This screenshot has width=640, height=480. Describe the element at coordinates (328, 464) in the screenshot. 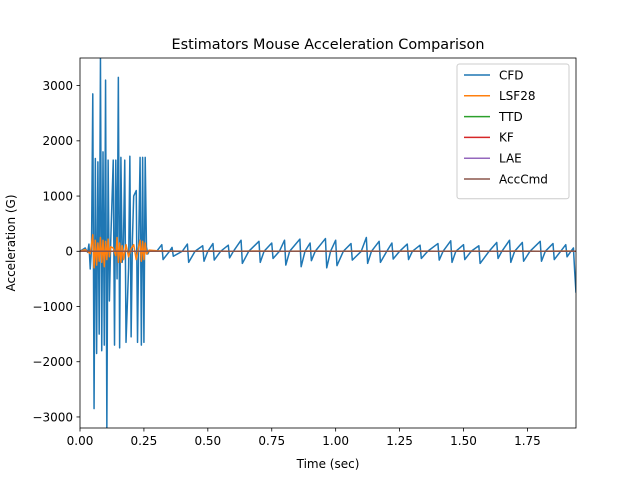

I see `x-axis-label: Time (sec)` at that location.